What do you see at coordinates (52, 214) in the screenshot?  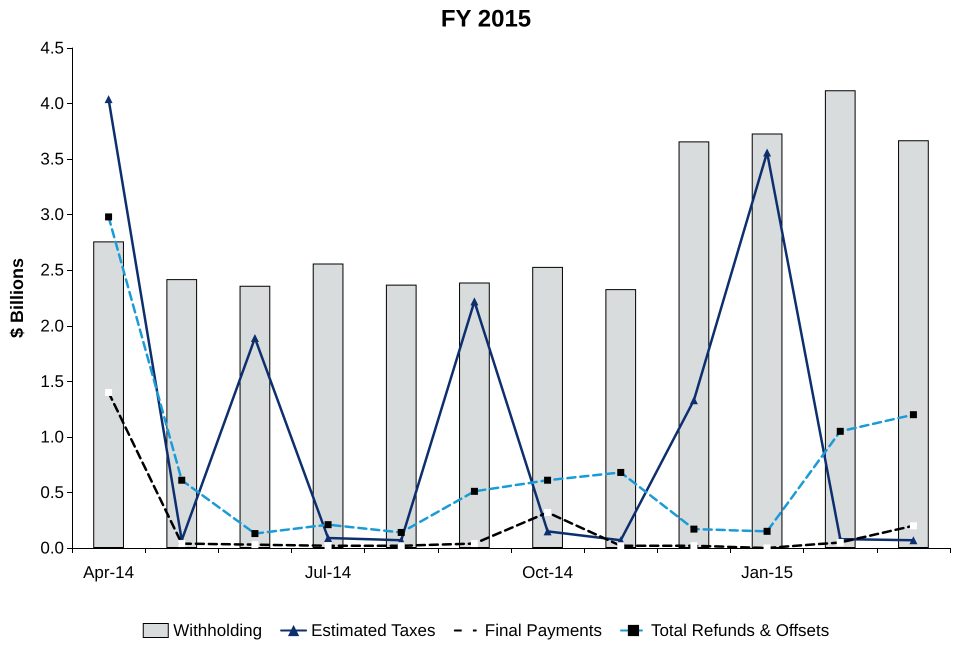 I see `y-tick-label: 3.0` at bounding box center [52, 214].